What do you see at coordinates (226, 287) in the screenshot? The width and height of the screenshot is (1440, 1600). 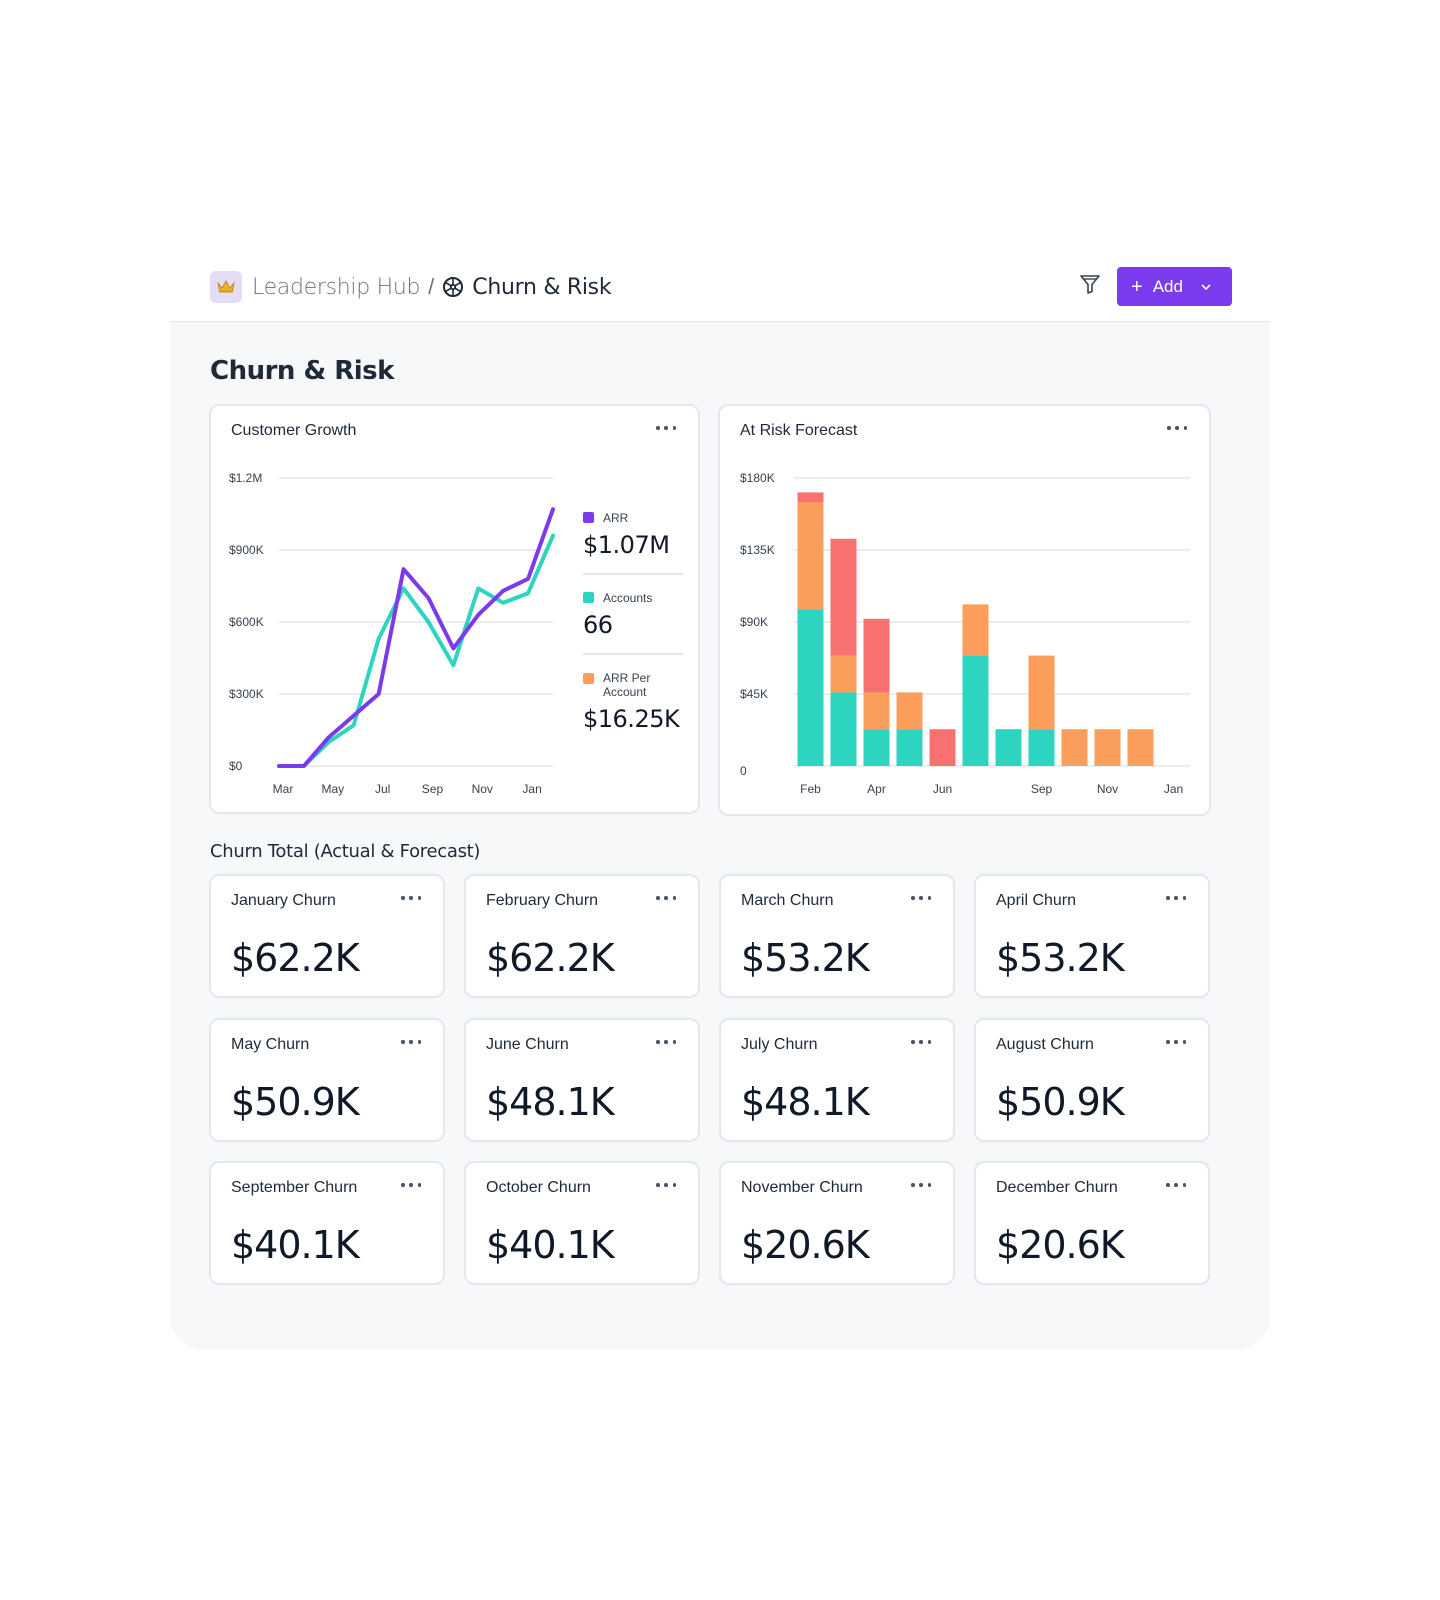 I see `crown-icon` at bounding box center [226, 287].